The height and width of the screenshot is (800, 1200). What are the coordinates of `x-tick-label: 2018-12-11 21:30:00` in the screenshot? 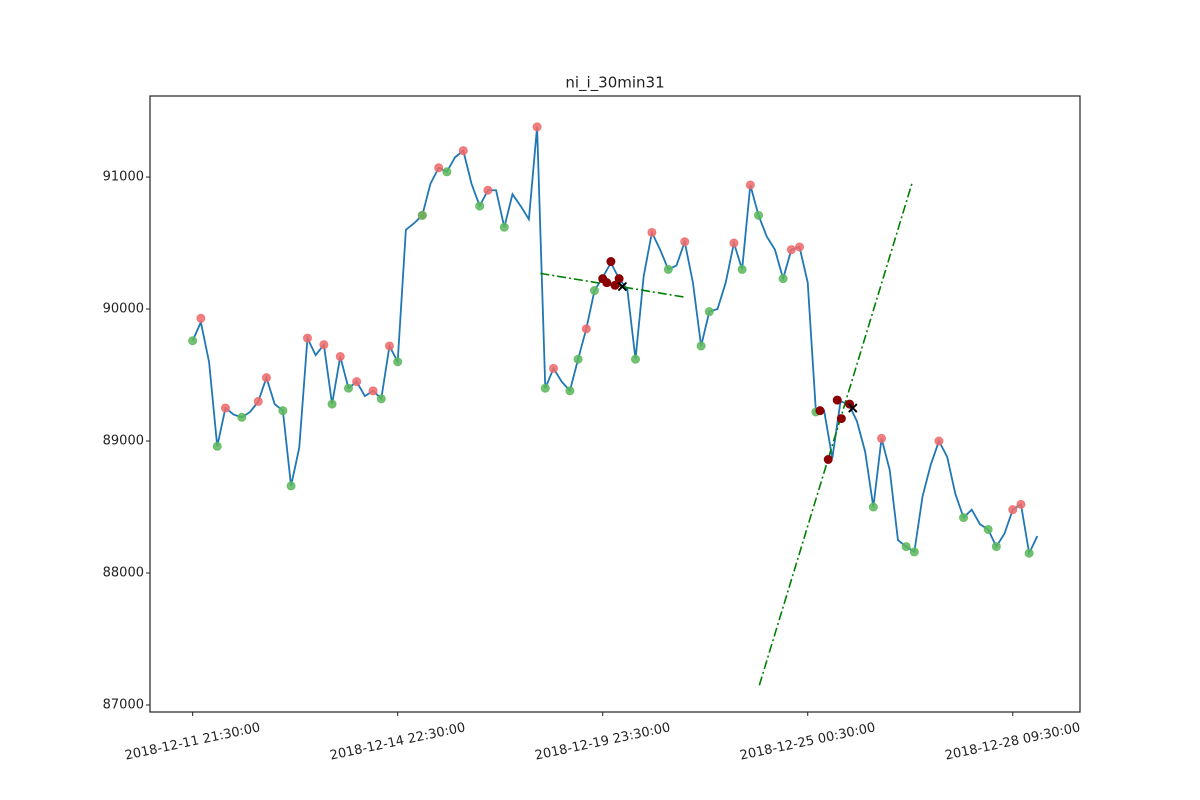 It's located at (193, 741).